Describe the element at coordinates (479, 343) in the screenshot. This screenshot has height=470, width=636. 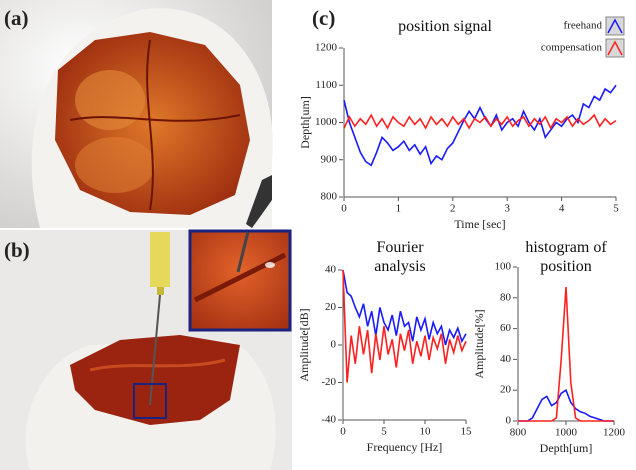
I see `y-axis-label: Amplitude[%]` at that location.